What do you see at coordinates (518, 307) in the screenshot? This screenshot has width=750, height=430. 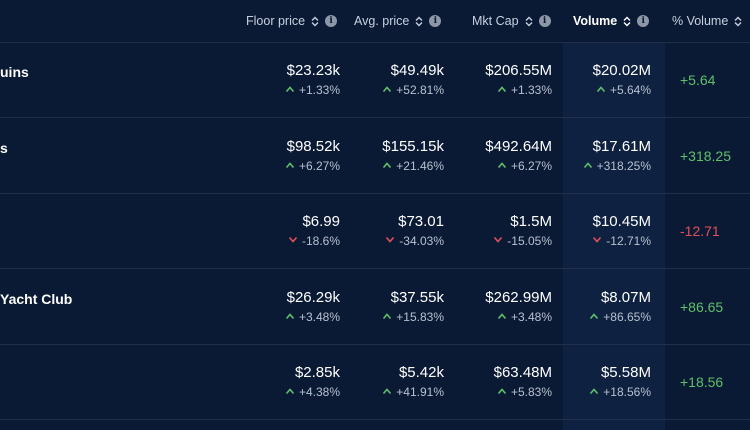 I see `mcap-cell: $262.99M +3.48%` at bounding box center [518, 307].